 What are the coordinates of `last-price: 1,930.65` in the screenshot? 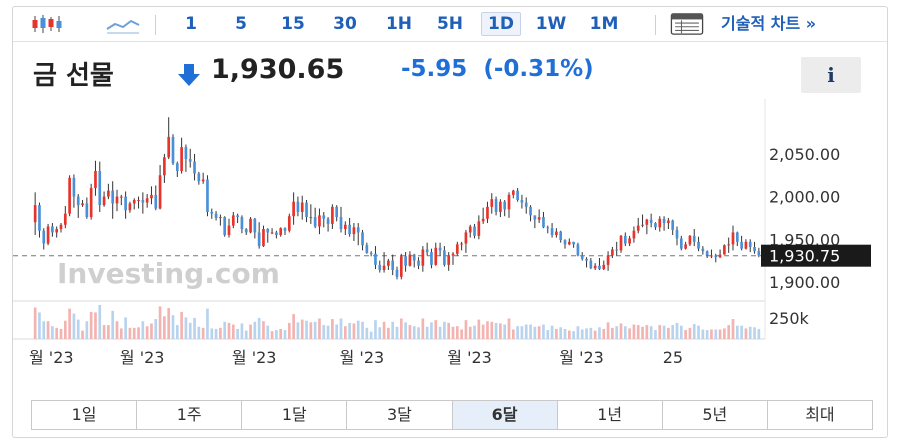 It's located at (278, 69).